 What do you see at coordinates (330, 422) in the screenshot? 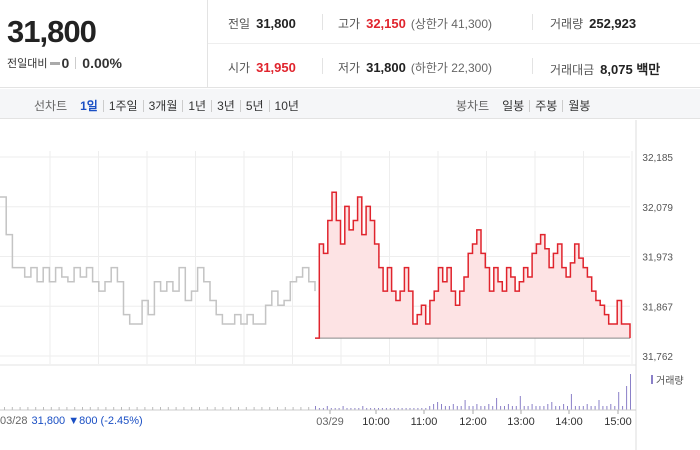
I see `x-tick-label: 03/29` at bounding box center [330, 422].